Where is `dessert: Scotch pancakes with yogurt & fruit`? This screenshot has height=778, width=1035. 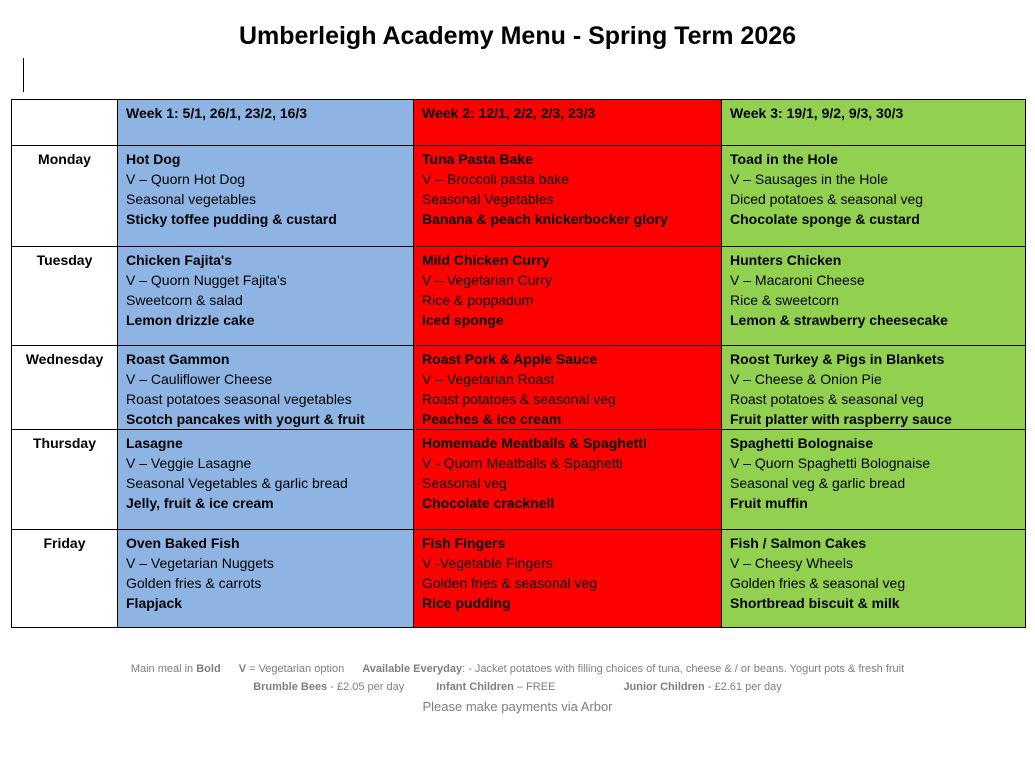
dessert: Scotch pancakes with yogurt & fruit is located at coordinates (245, 419).